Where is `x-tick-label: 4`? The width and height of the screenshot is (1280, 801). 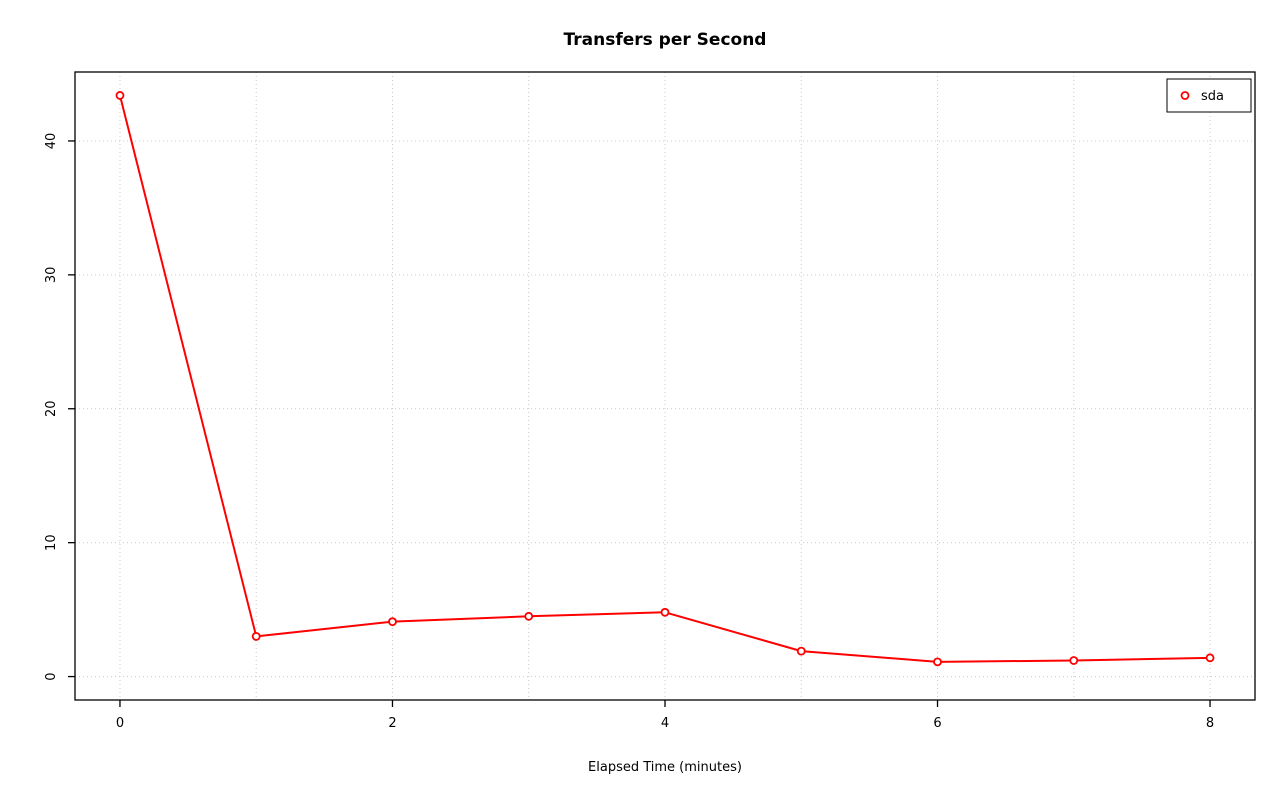 x-tick-label: 4 is located at coordinates (665, 723).